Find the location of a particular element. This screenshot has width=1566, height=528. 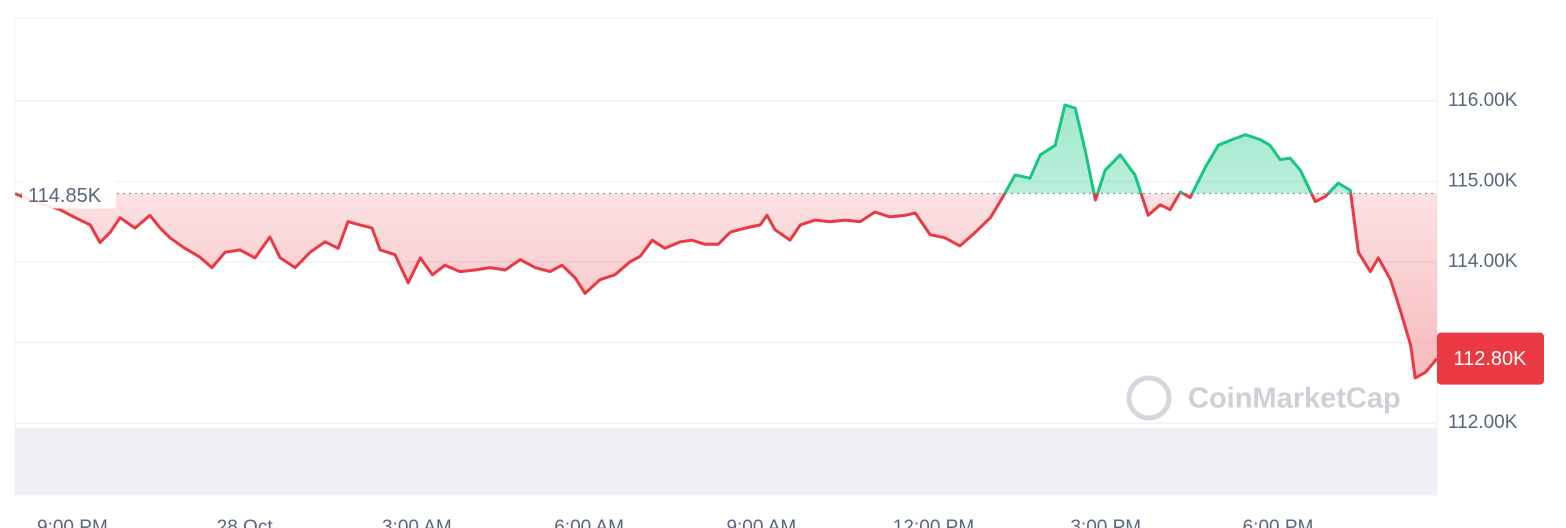

current-price-box is located at coordinates (1490, 358).